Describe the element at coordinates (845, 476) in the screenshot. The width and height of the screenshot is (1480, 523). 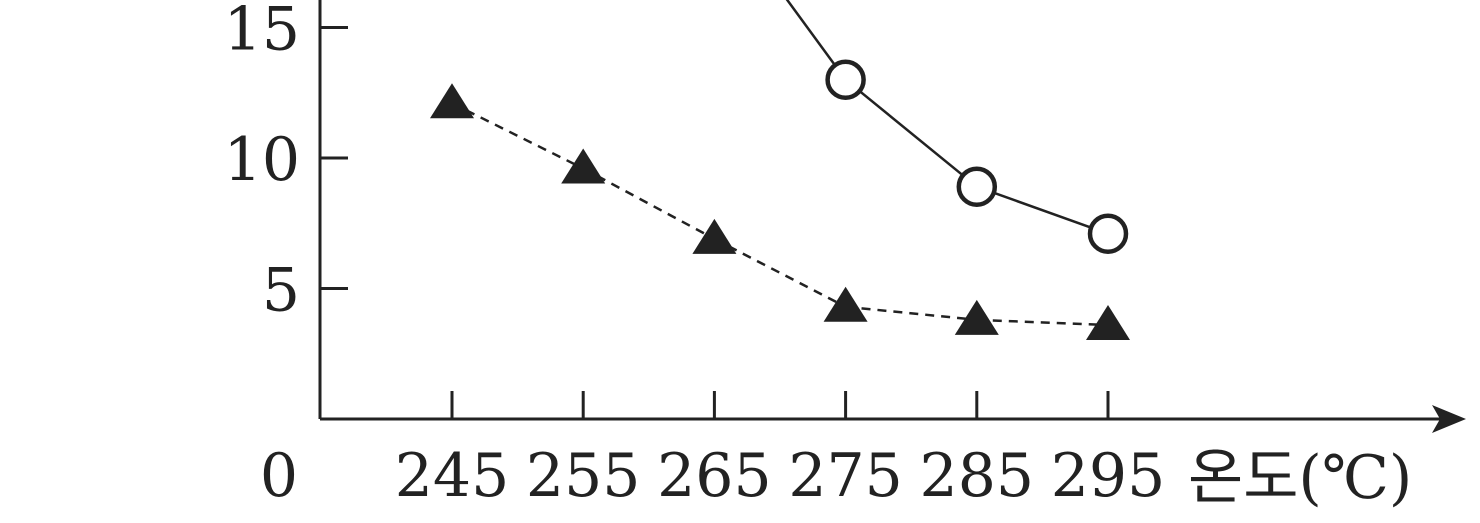
I see `x-tick-label: 275` at that location.